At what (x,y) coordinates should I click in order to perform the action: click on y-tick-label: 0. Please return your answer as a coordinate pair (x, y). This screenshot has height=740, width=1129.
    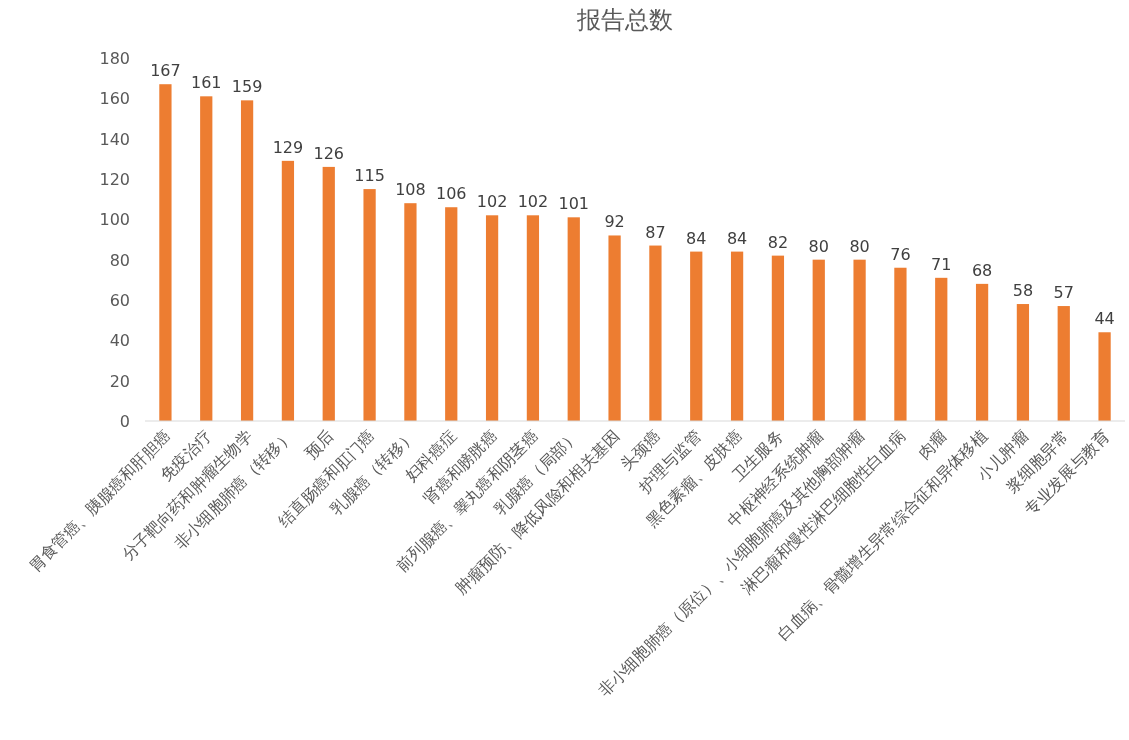
    Looking at the image, I should click on (124, 421).